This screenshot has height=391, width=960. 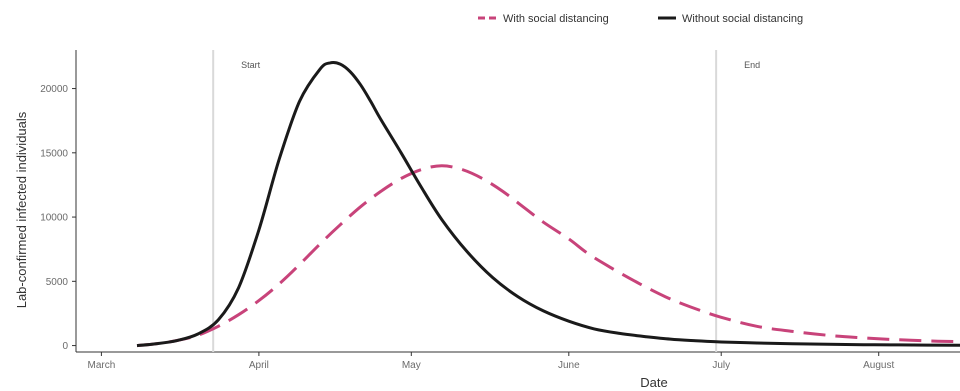 I want to click on legend-label-without: Without social distancing, so click(x=742, y=19).